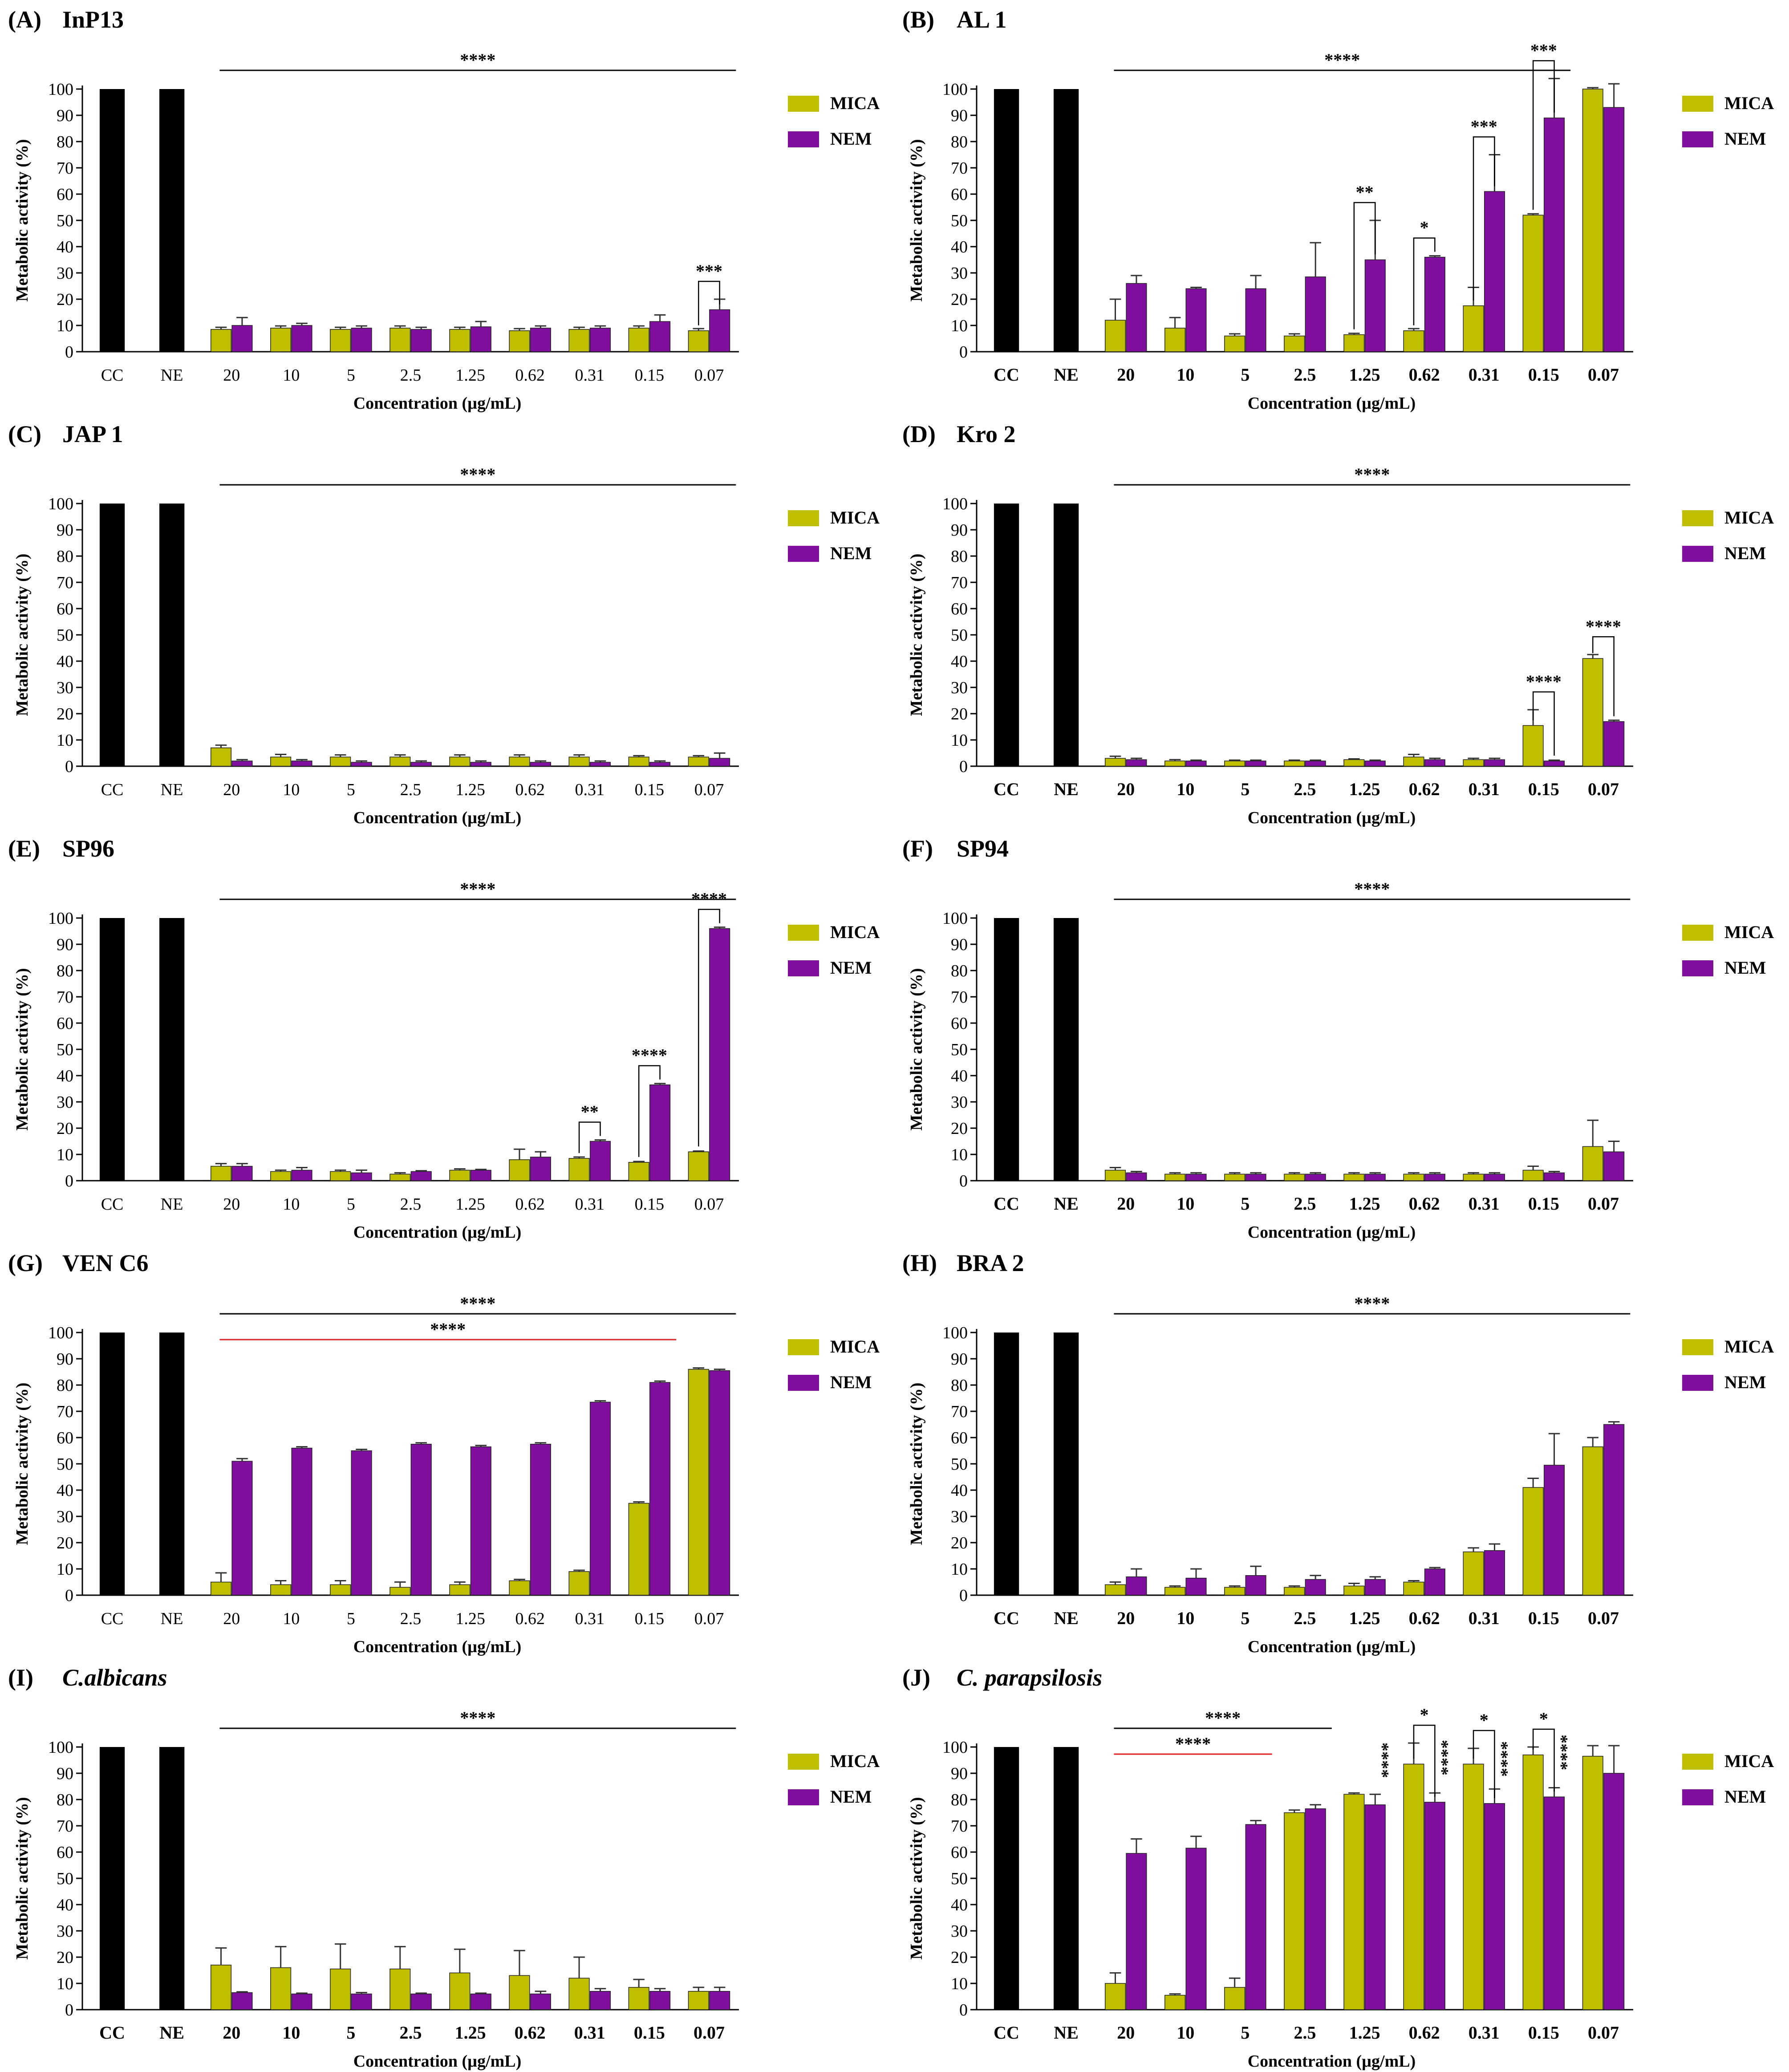 This screenshot has width=1789, height=2072. Describe the element at coordinates (986, 434) in the screenshot. I see `panel-strain-title: Kro 2` at that location.